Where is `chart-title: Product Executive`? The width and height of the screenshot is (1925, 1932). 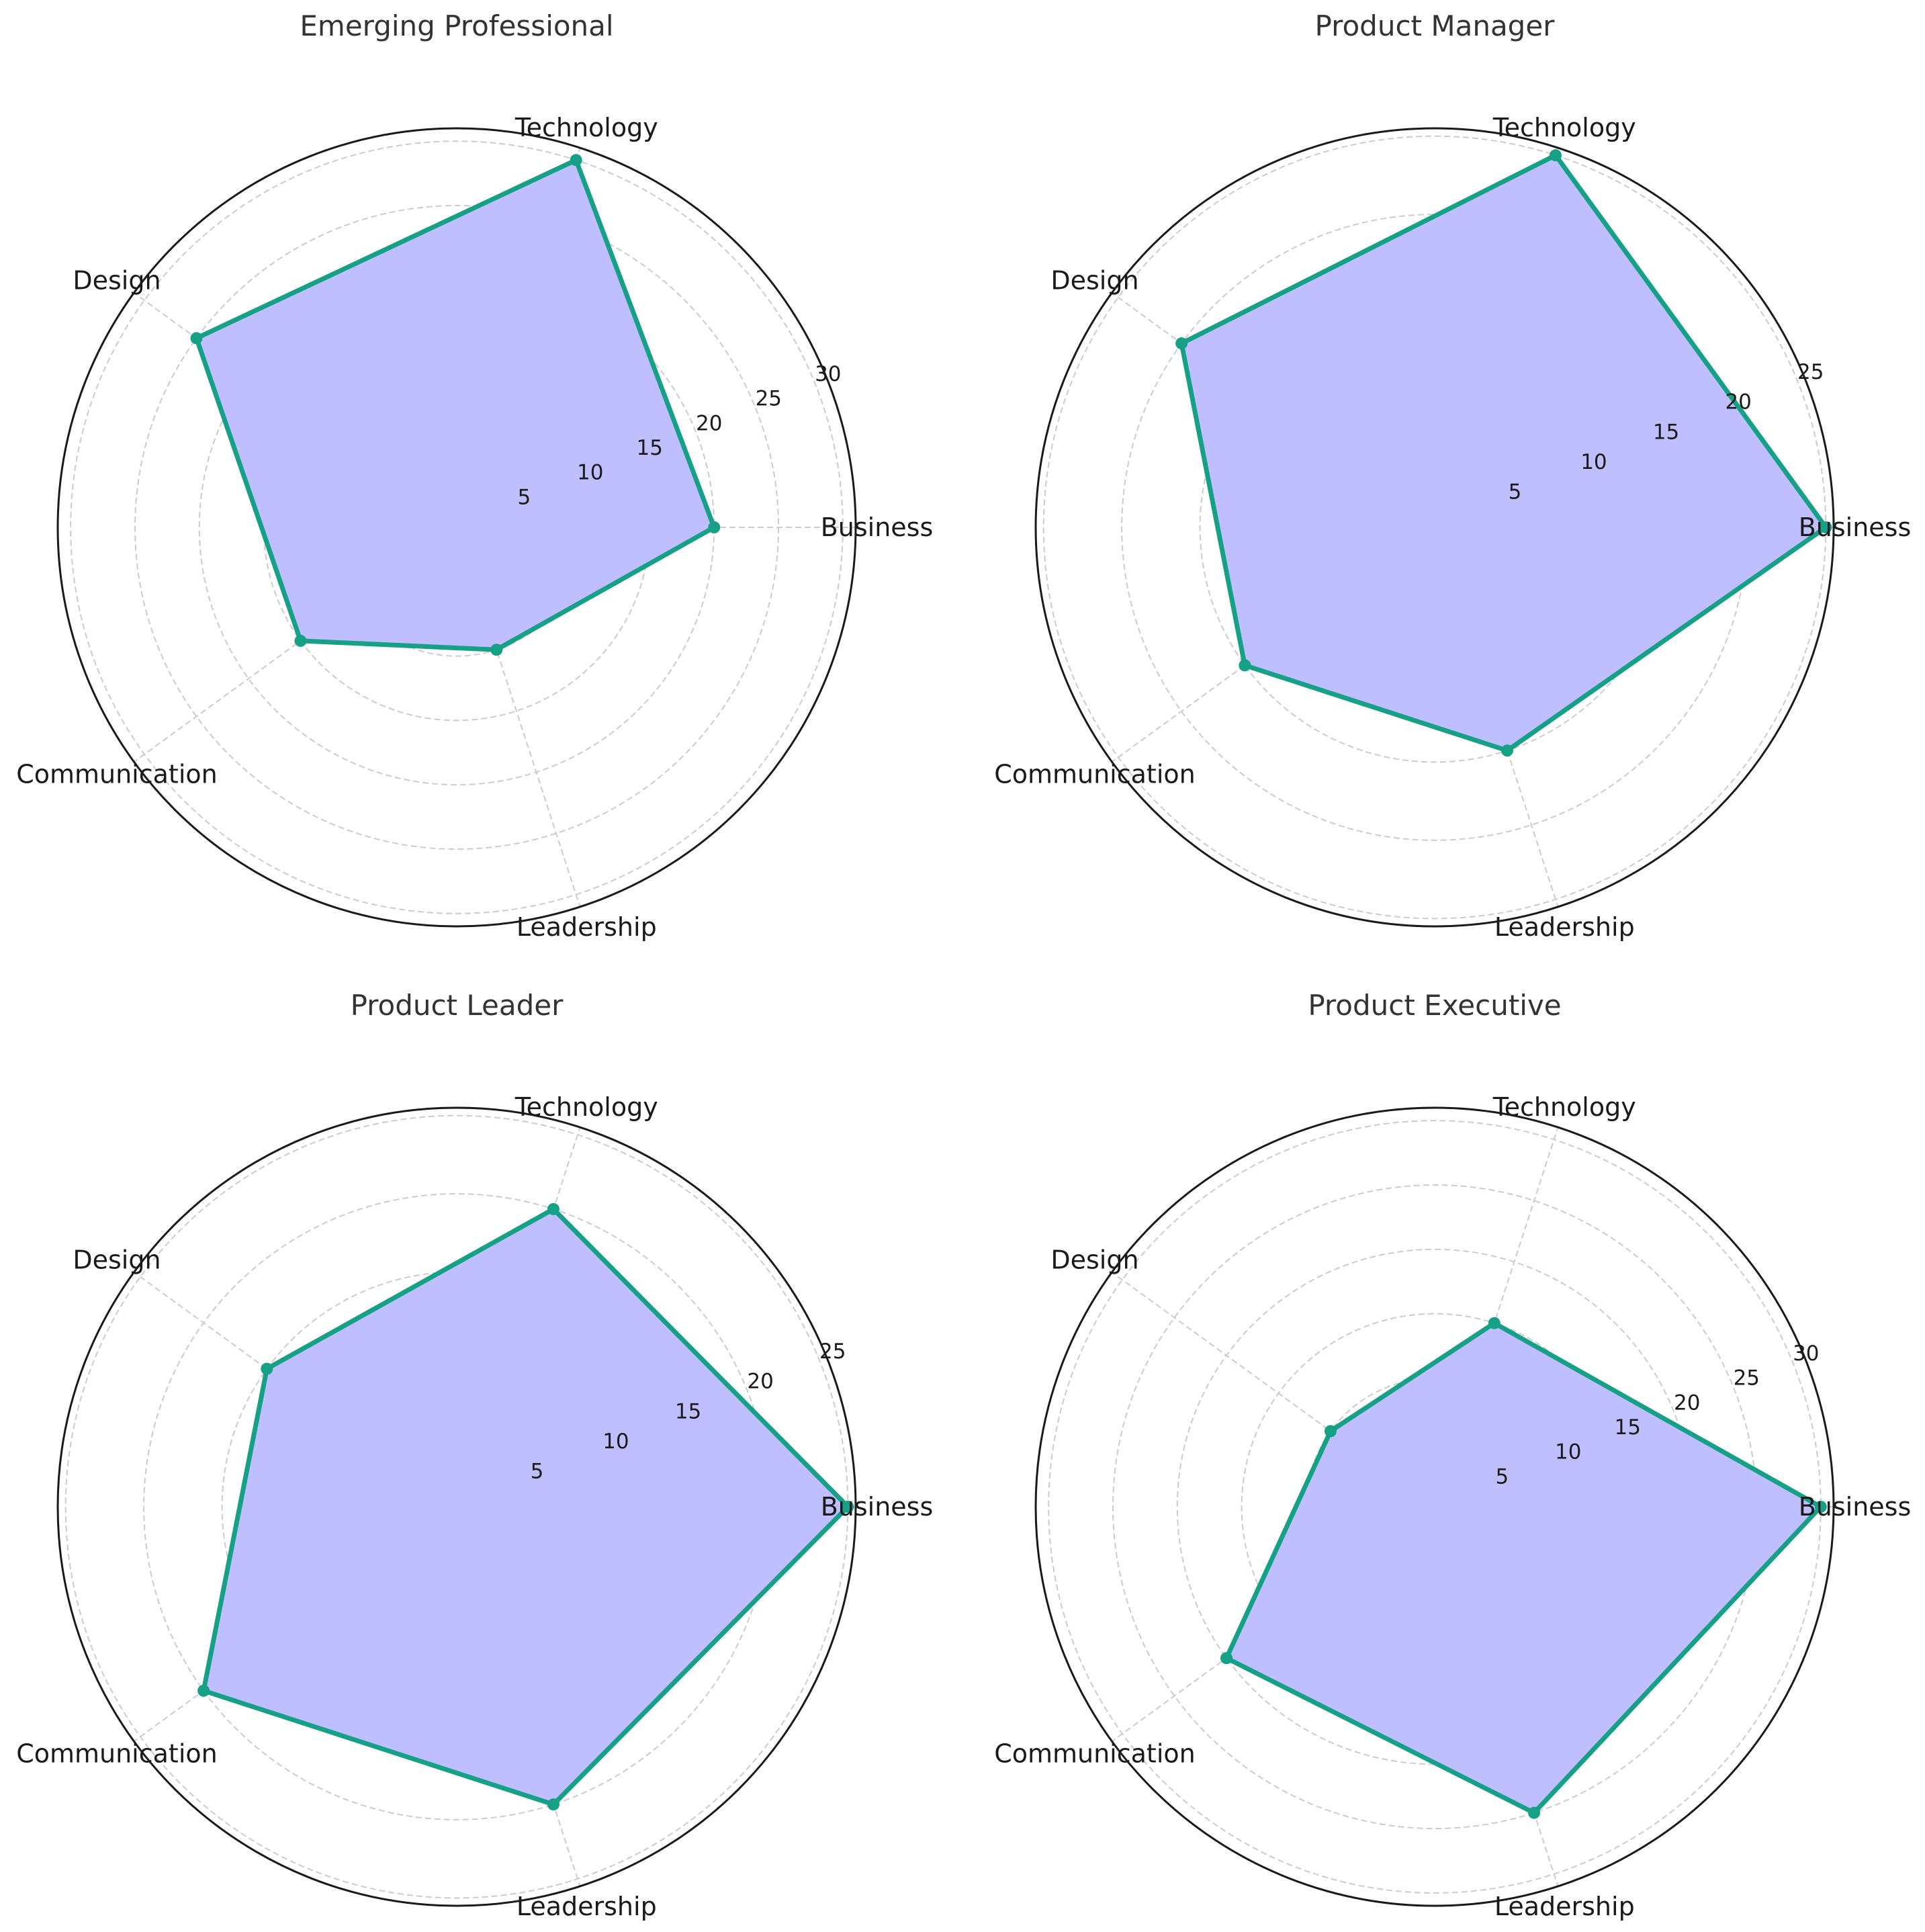 chart-title: Product Executive is located at coordinates (1434, 1006).